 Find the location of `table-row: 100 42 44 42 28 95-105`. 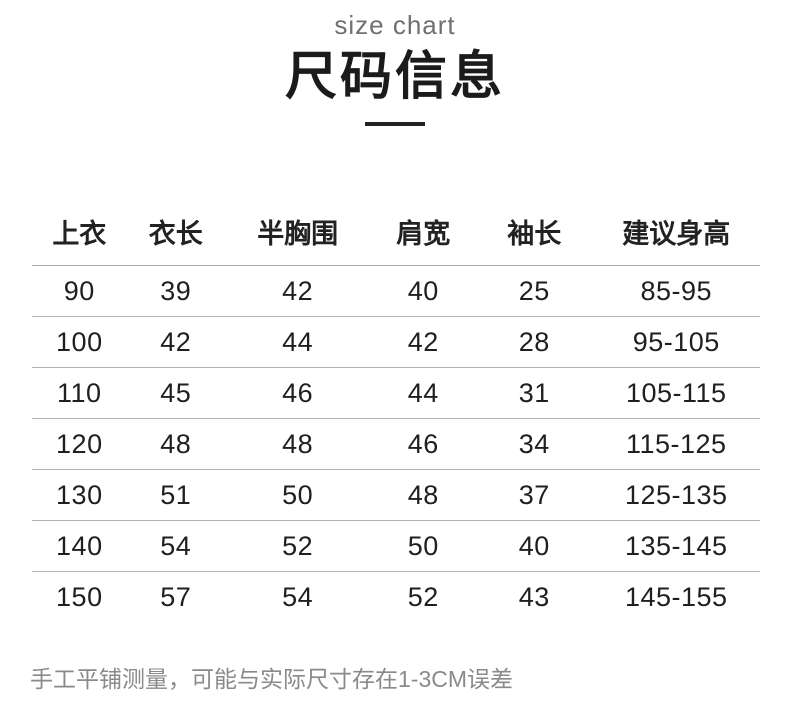

table-row: 100 42 44 42 28 95-105 is located at coordinates (396, 342).